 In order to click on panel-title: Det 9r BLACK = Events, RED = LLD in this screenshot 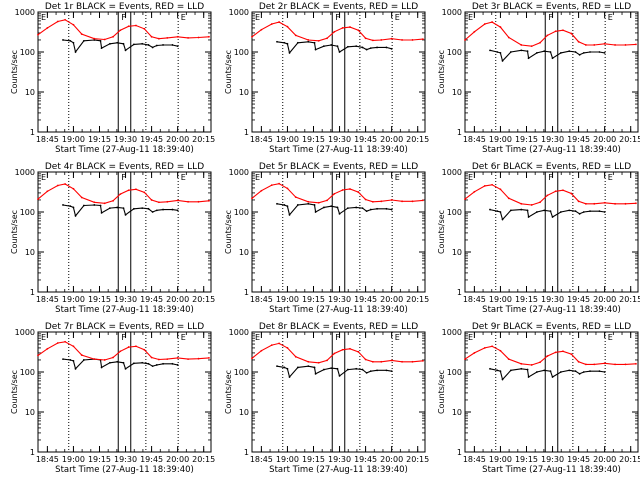, I will do `click(551, 327)`.